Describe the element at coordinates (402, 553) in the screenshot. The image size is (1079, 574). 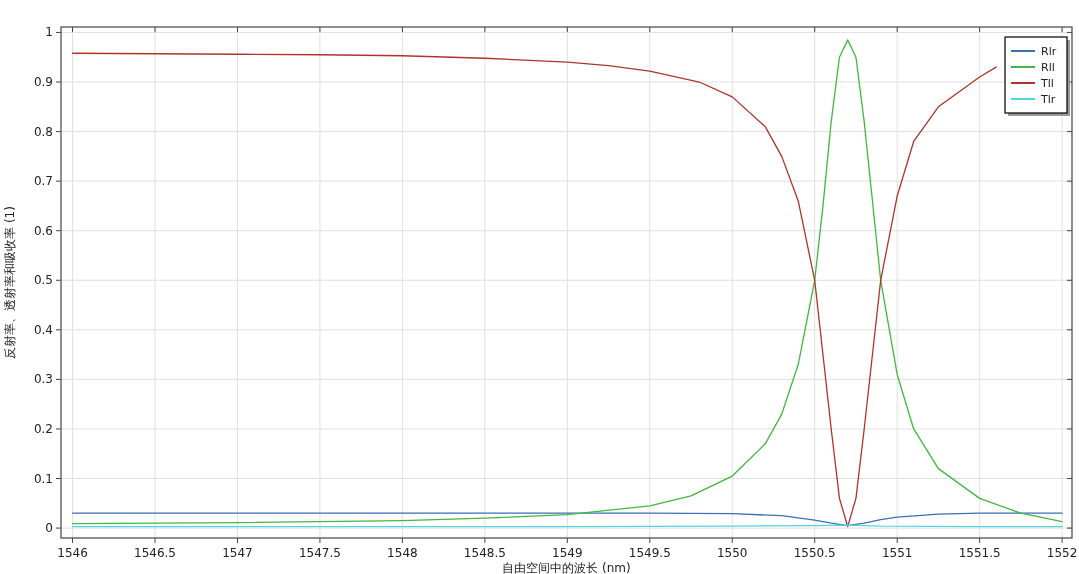
I see `x-tick-label: 1548` at that location.